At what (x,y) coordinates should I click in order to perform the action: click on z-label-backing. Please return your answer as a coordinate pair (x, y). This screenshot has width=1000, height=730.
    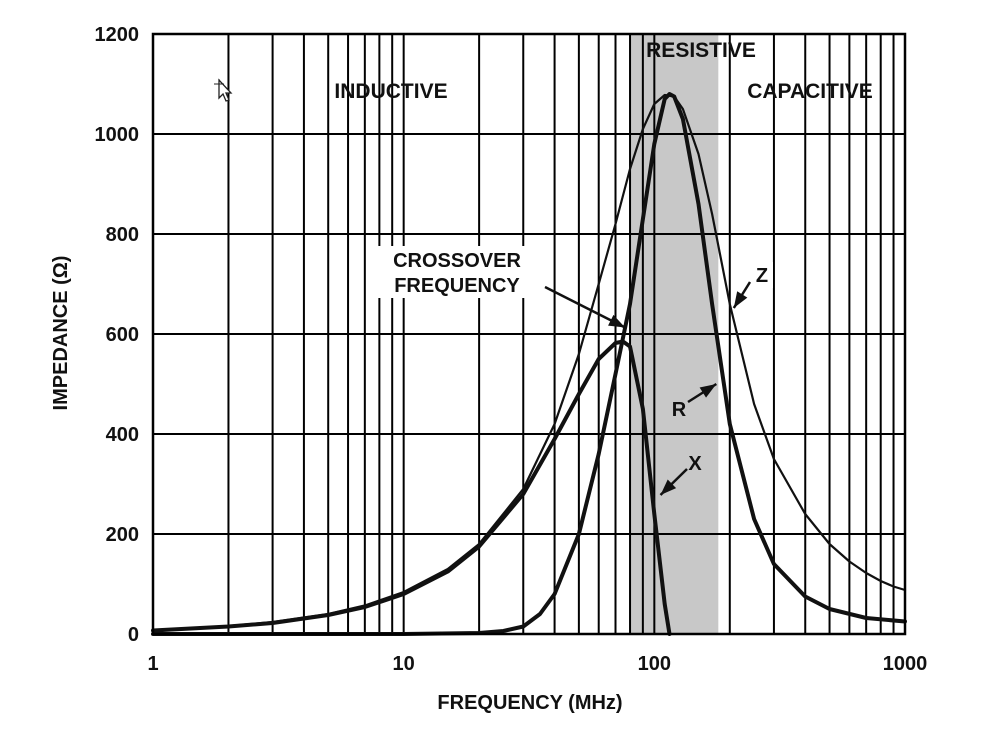
    Looking at the image, I should click on (762, 275).